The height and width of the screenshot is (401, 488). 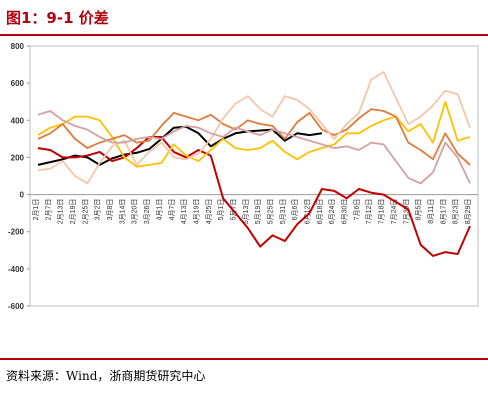 What do you see at coordinates (184, 212) in the screenshot?
I see `x-tick-label: 4月13日` at bounding box center [184, 212].